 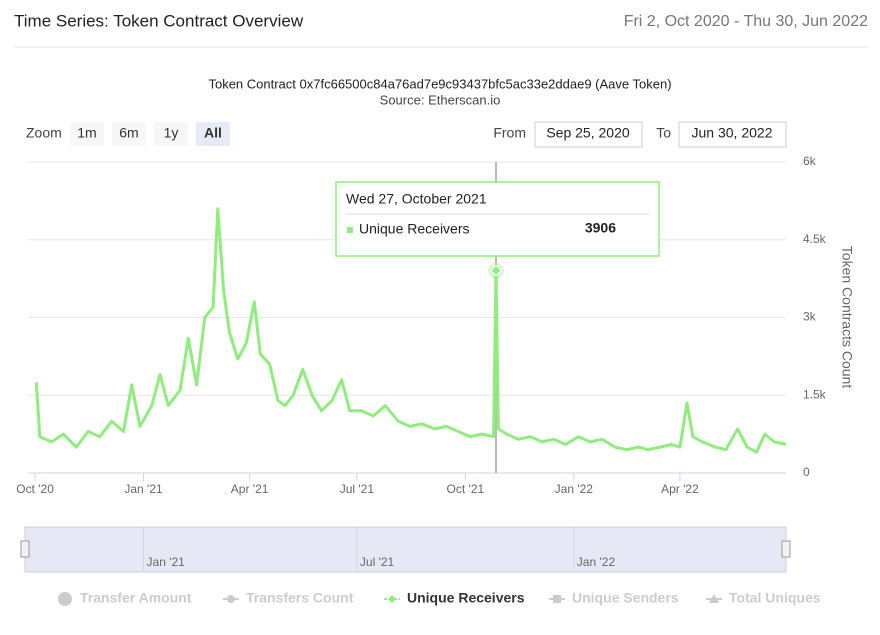 I want to click on chart-subtitle: Source: Etherscan.io, so click(x=440, y=99).